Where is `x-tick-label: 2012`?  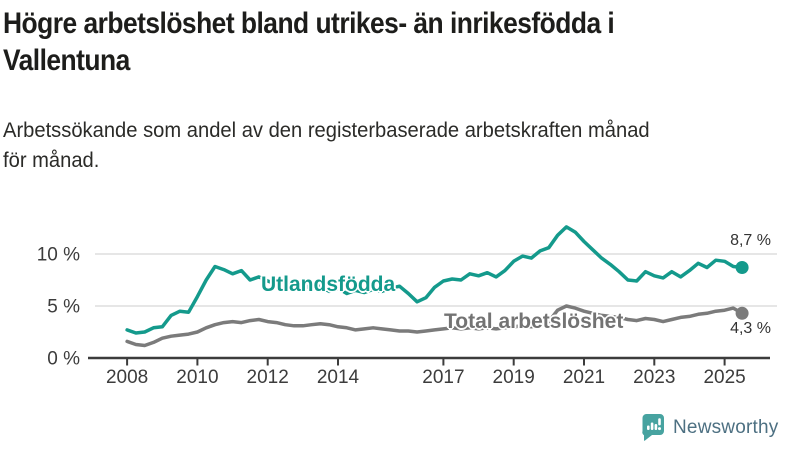
x-tick-label: 2012 is located at coordinates (268, 377).